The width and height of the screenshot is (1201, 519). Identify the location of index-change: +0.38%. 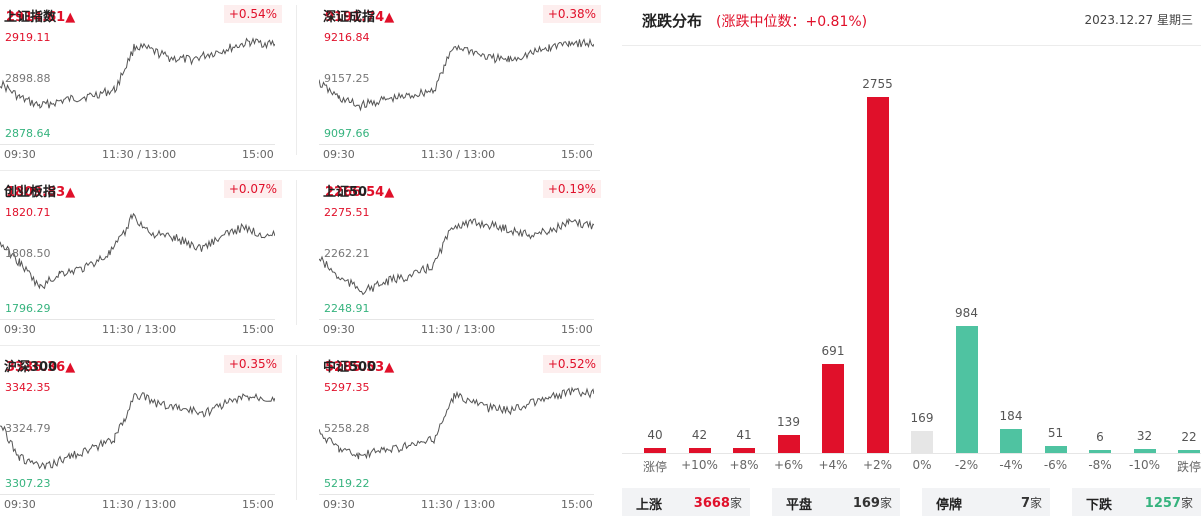
(571, 14).